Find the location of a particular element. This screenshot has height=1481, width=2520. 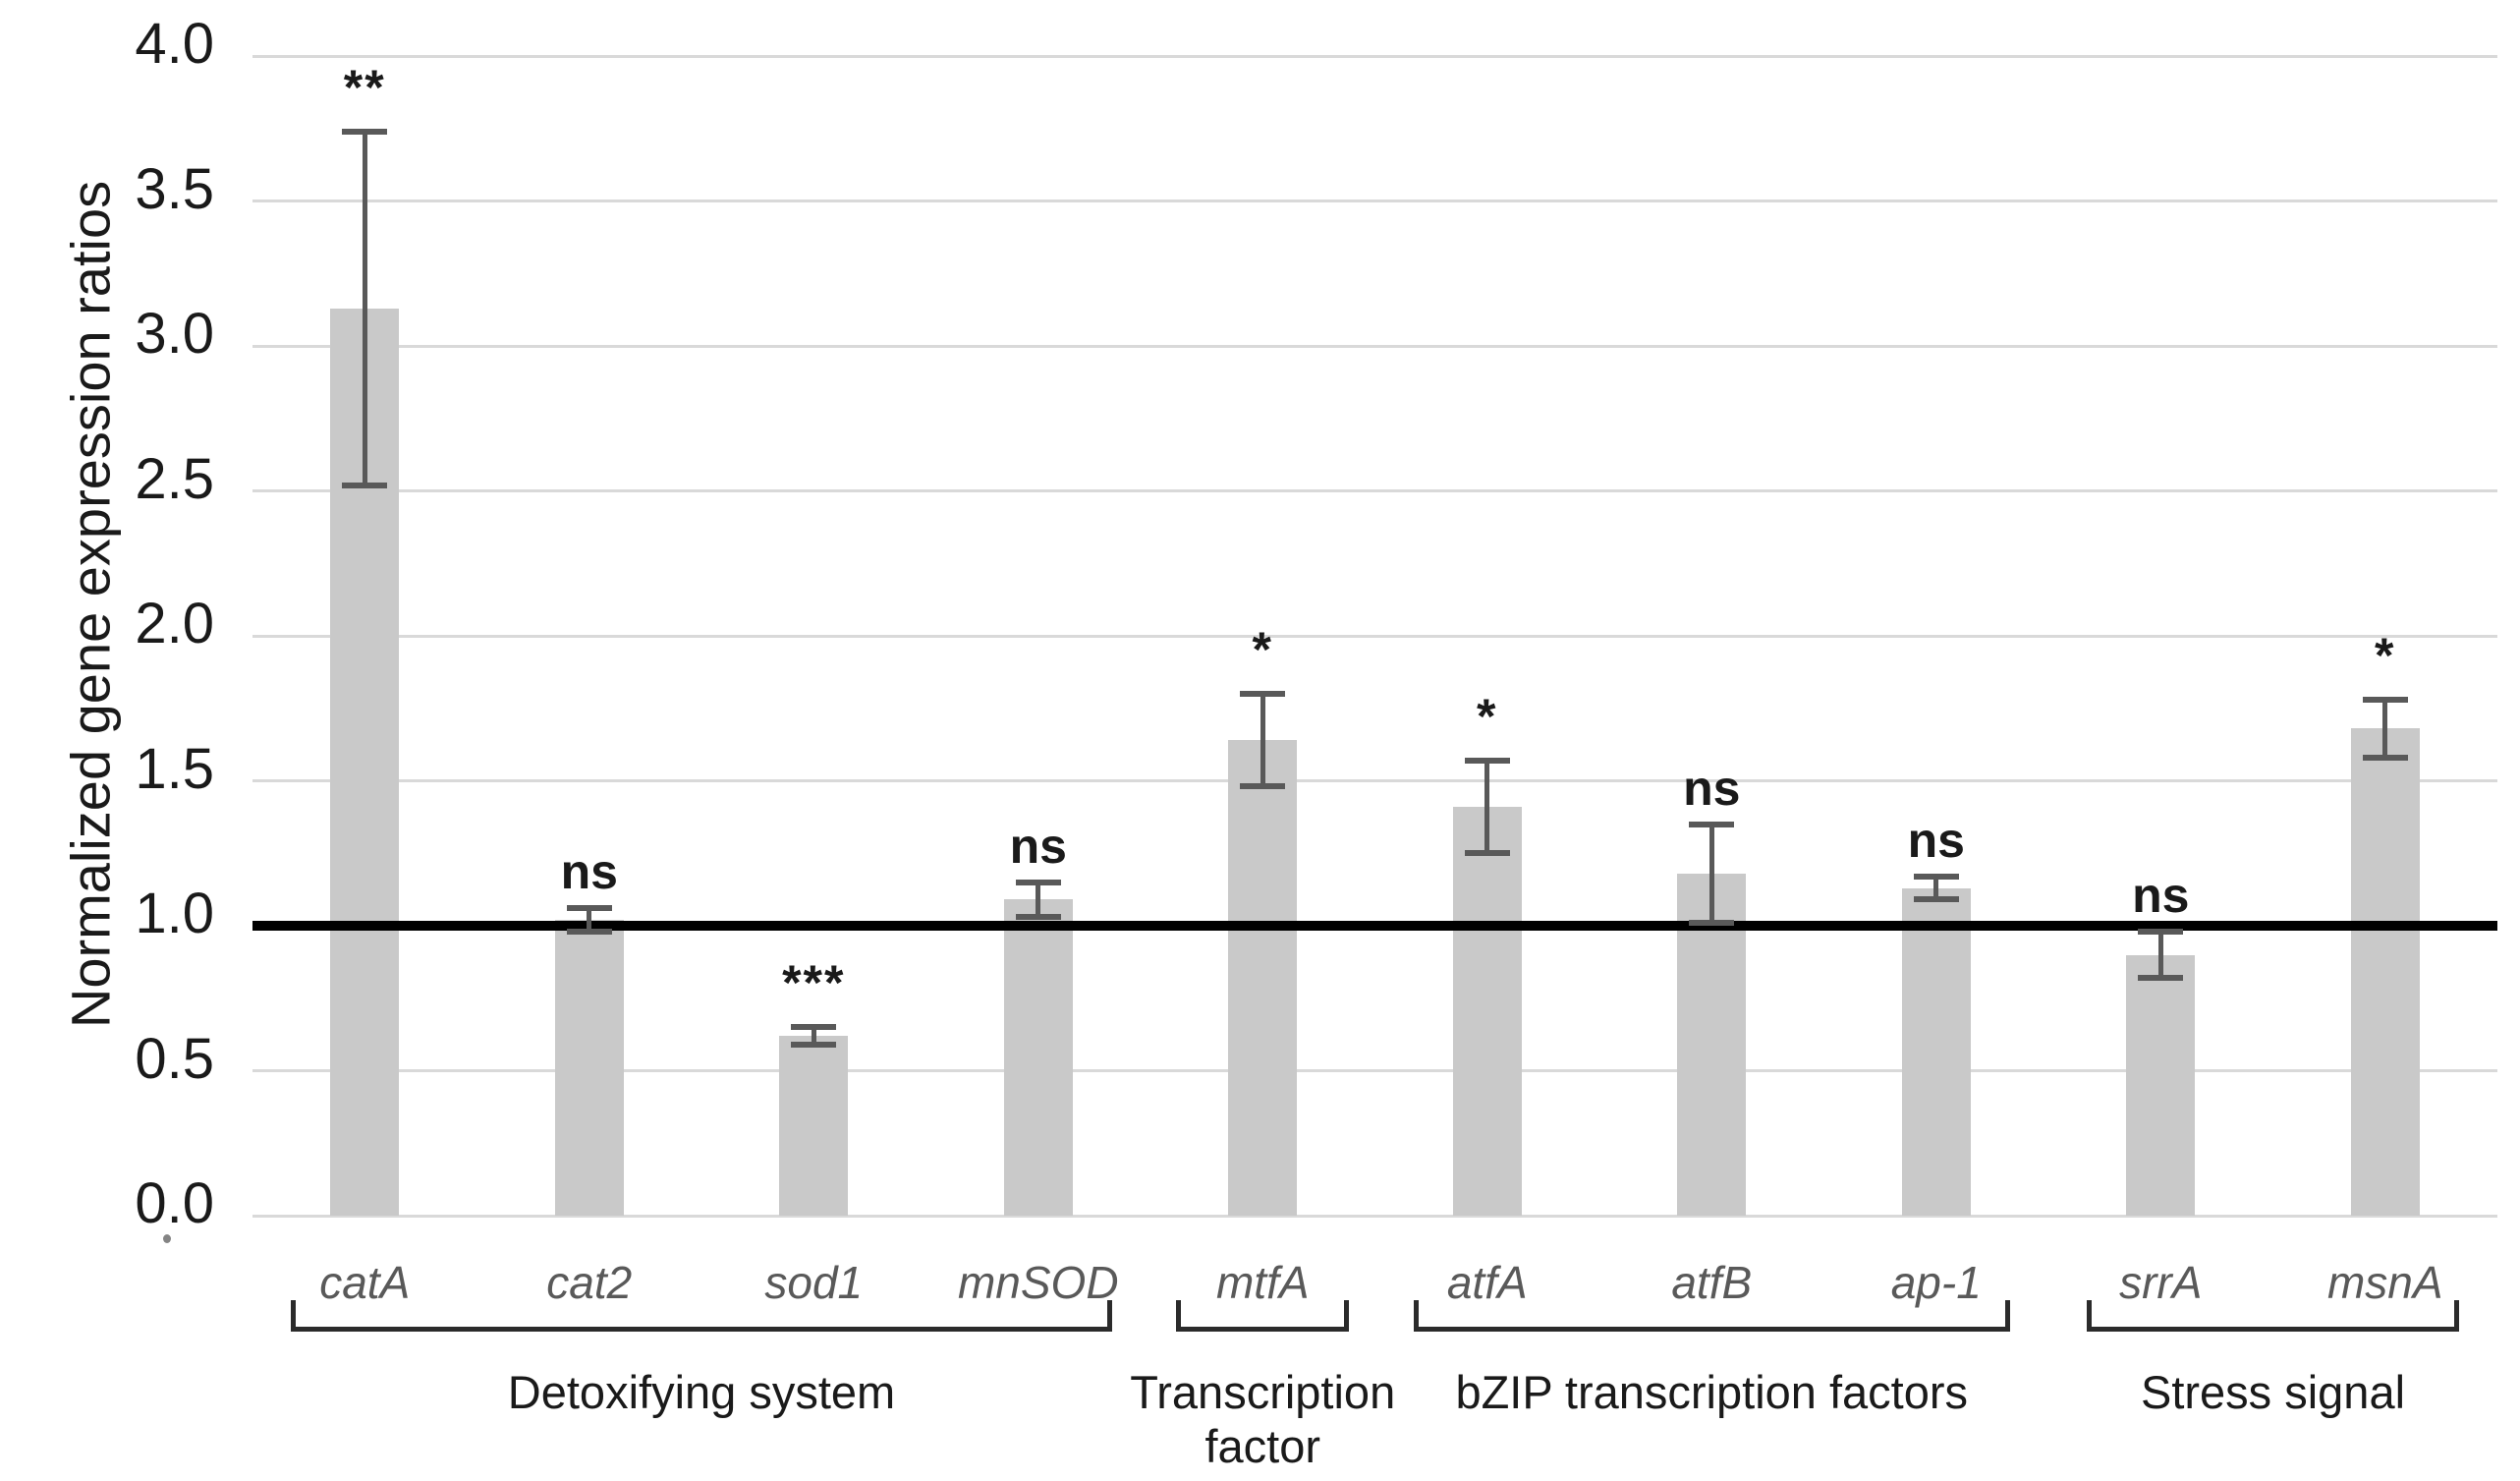

group-label-0: Detoxifying system is located at coordinates (701, 1392).